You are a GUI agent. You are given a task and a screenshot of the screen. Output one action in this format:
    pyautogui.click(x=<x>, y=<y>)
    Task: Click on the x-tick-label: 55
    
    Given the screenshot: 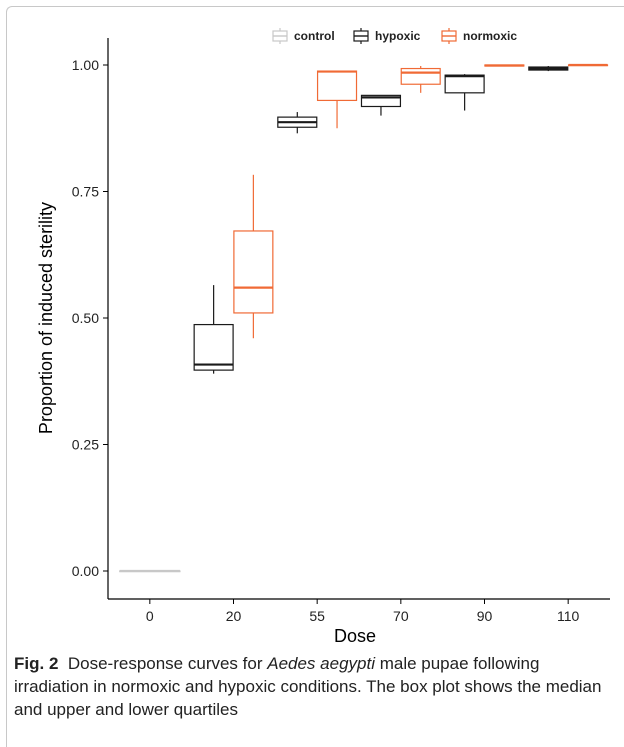 What is the action you would take?
    pyautogui.click(x=317, y=616)
    